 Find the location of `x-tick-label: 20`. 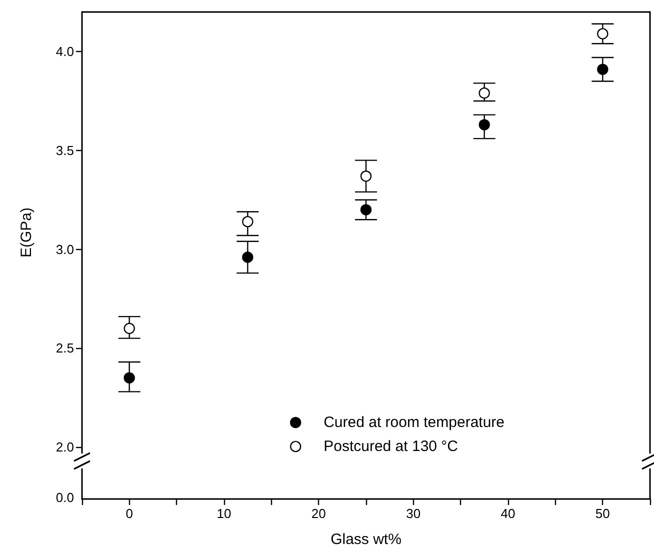

x-tick-label: 20 is located at coordinates (318, 513).